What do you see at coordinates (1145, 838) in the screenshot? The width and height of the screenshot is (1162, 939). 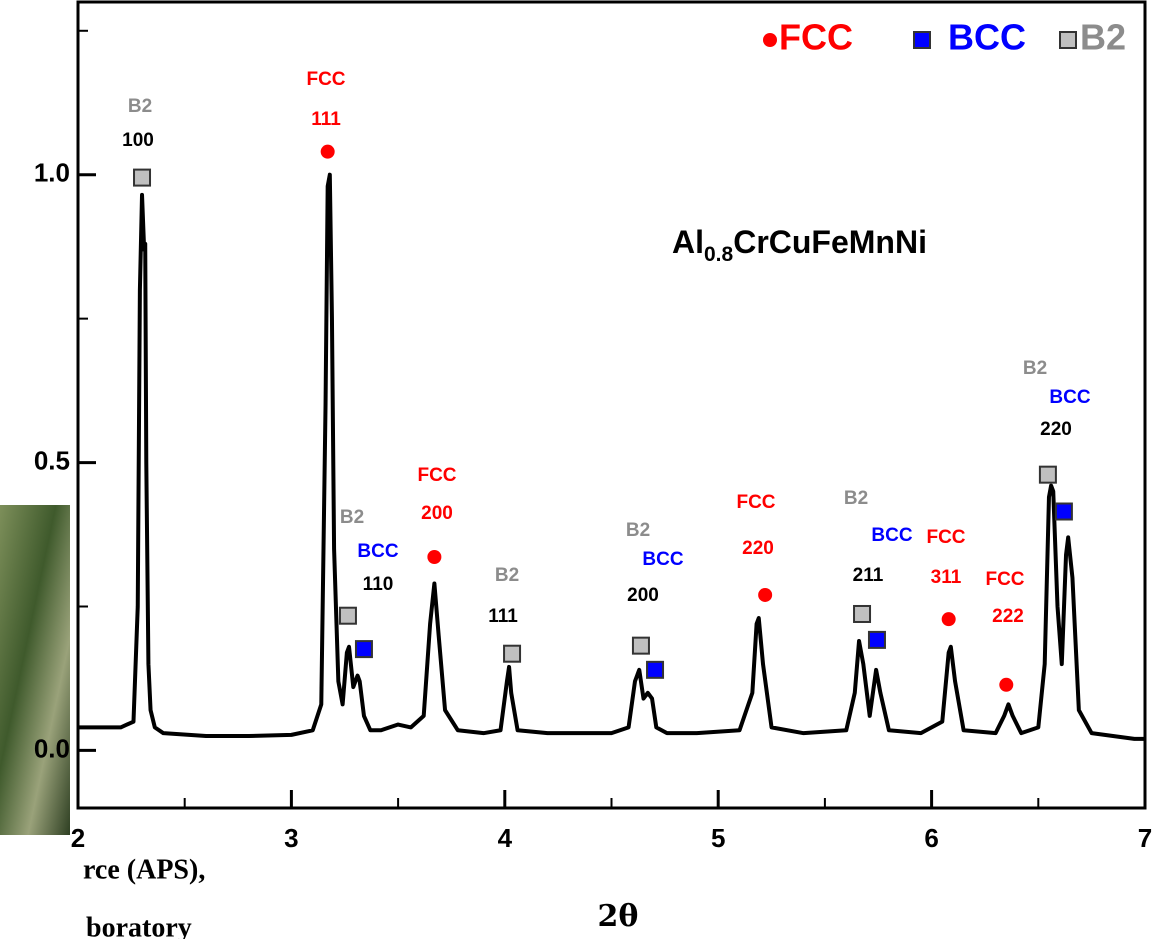 I see `x-tick-label: 7` at bounding box center [1145, 838].